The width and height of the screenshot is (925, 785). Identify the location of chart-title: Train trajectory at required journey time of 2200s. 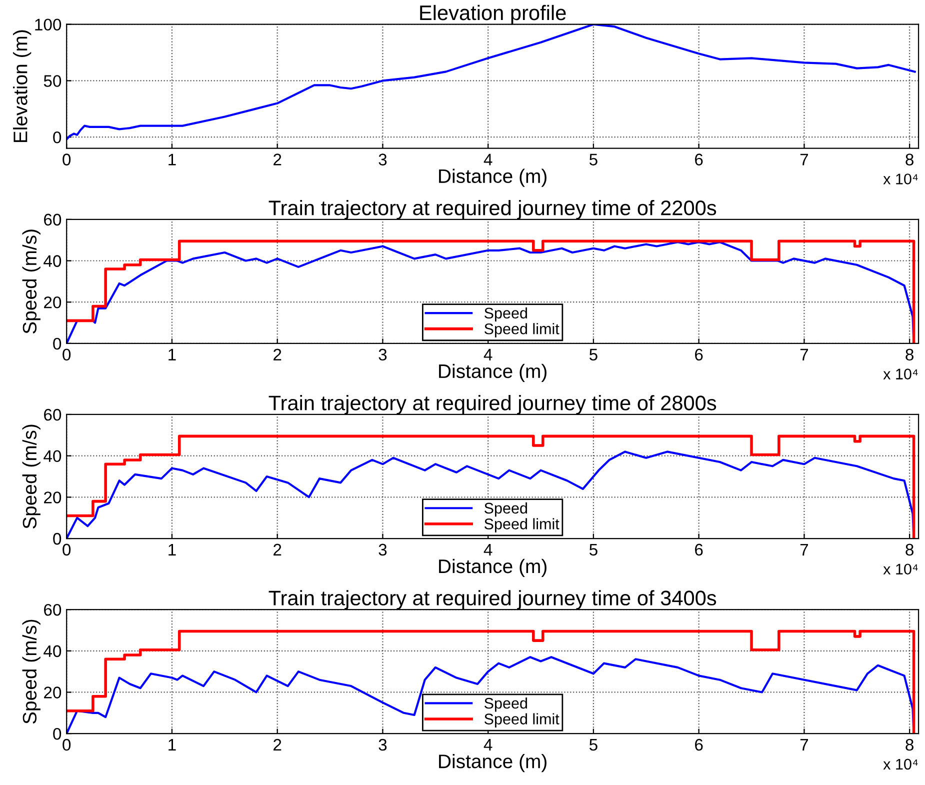
(492, 210).